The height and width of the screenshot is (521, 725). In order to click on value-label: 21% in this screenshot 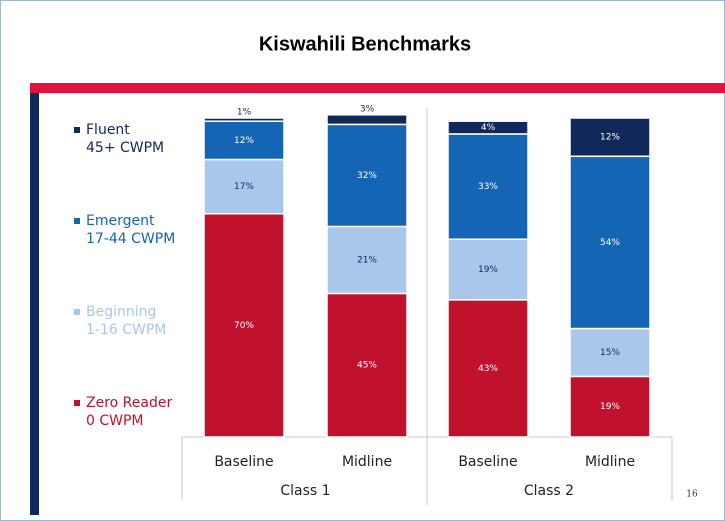, I will do `click(367, 260)`.